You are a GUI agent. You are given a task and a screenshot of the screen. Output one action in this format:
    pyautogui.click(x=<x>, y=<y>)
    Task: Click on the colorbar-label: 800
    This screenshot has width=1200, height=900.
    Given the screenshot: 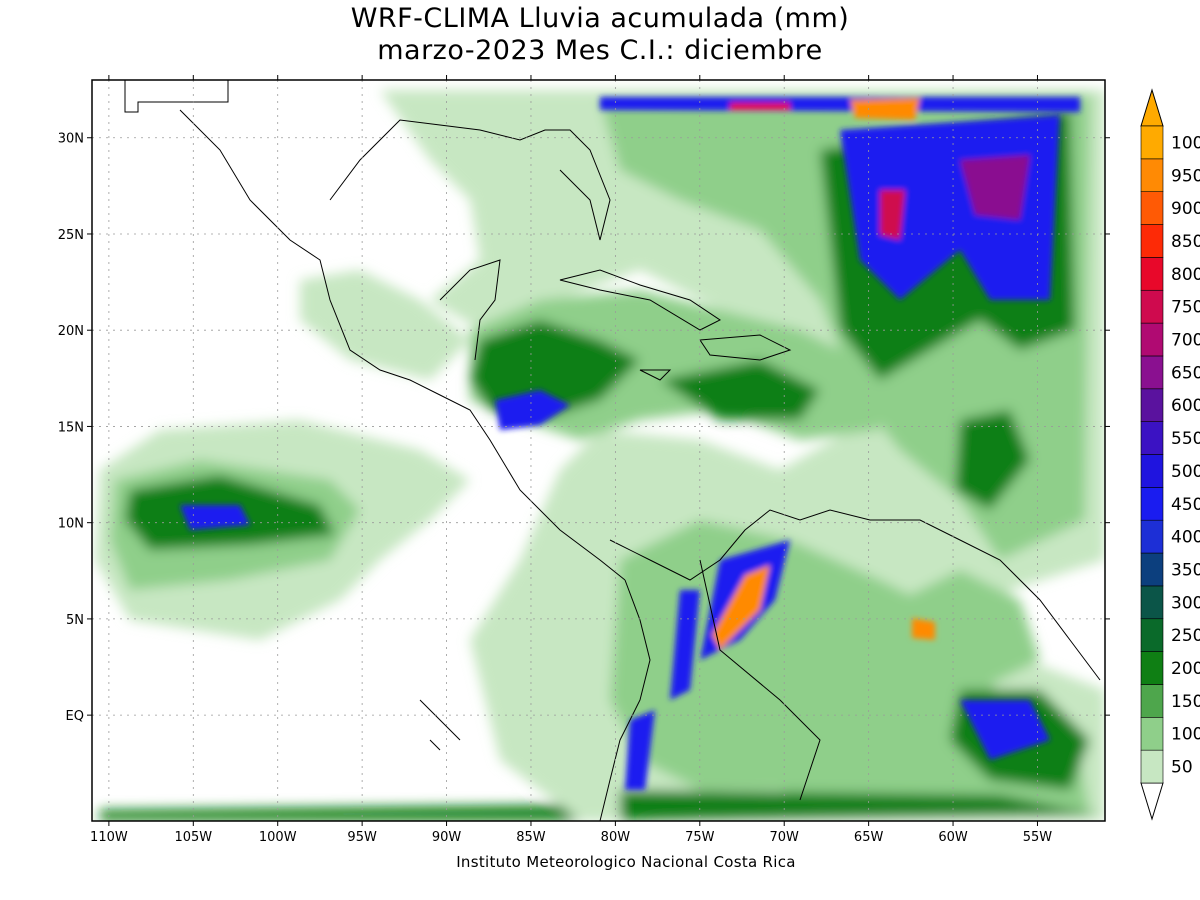 What is the action you would take?
    pyautogui.click(x=1185, y=275)
    